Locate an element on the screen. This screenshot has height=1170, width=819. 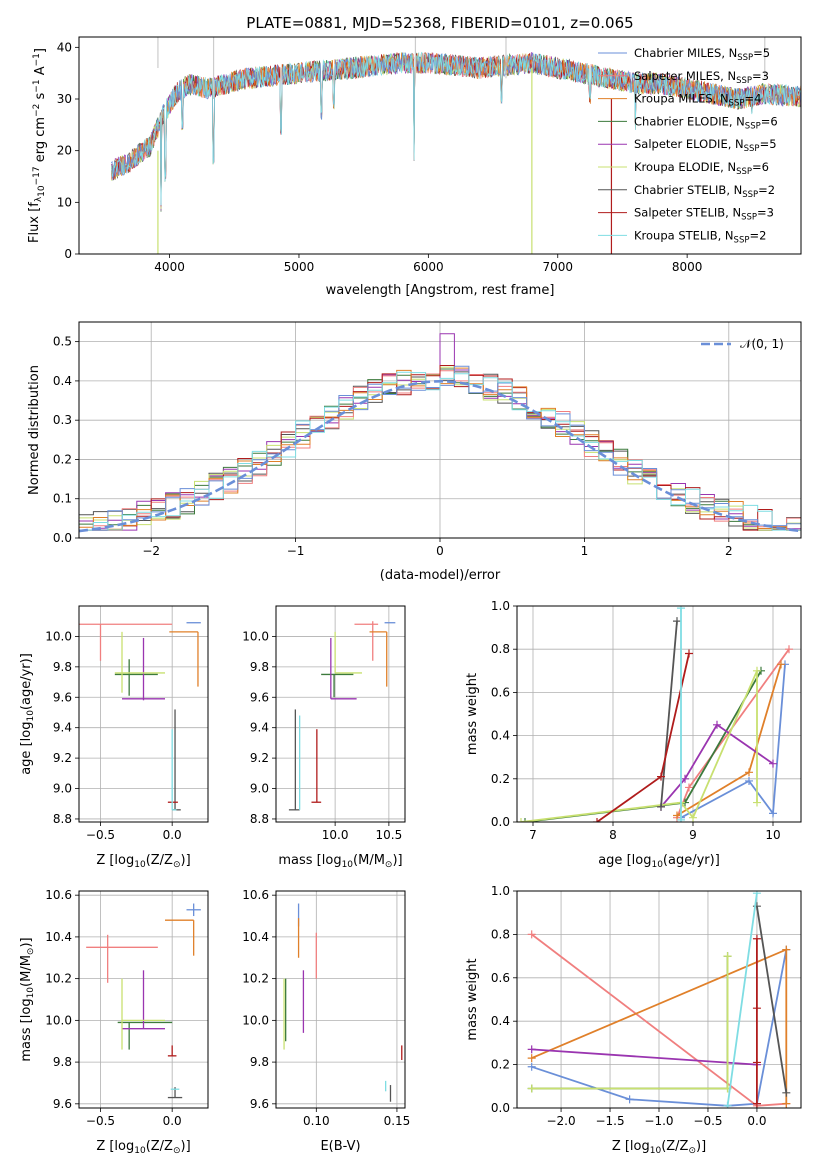
weight-line-chabrier_elodie is located at coordinates (643, 746).